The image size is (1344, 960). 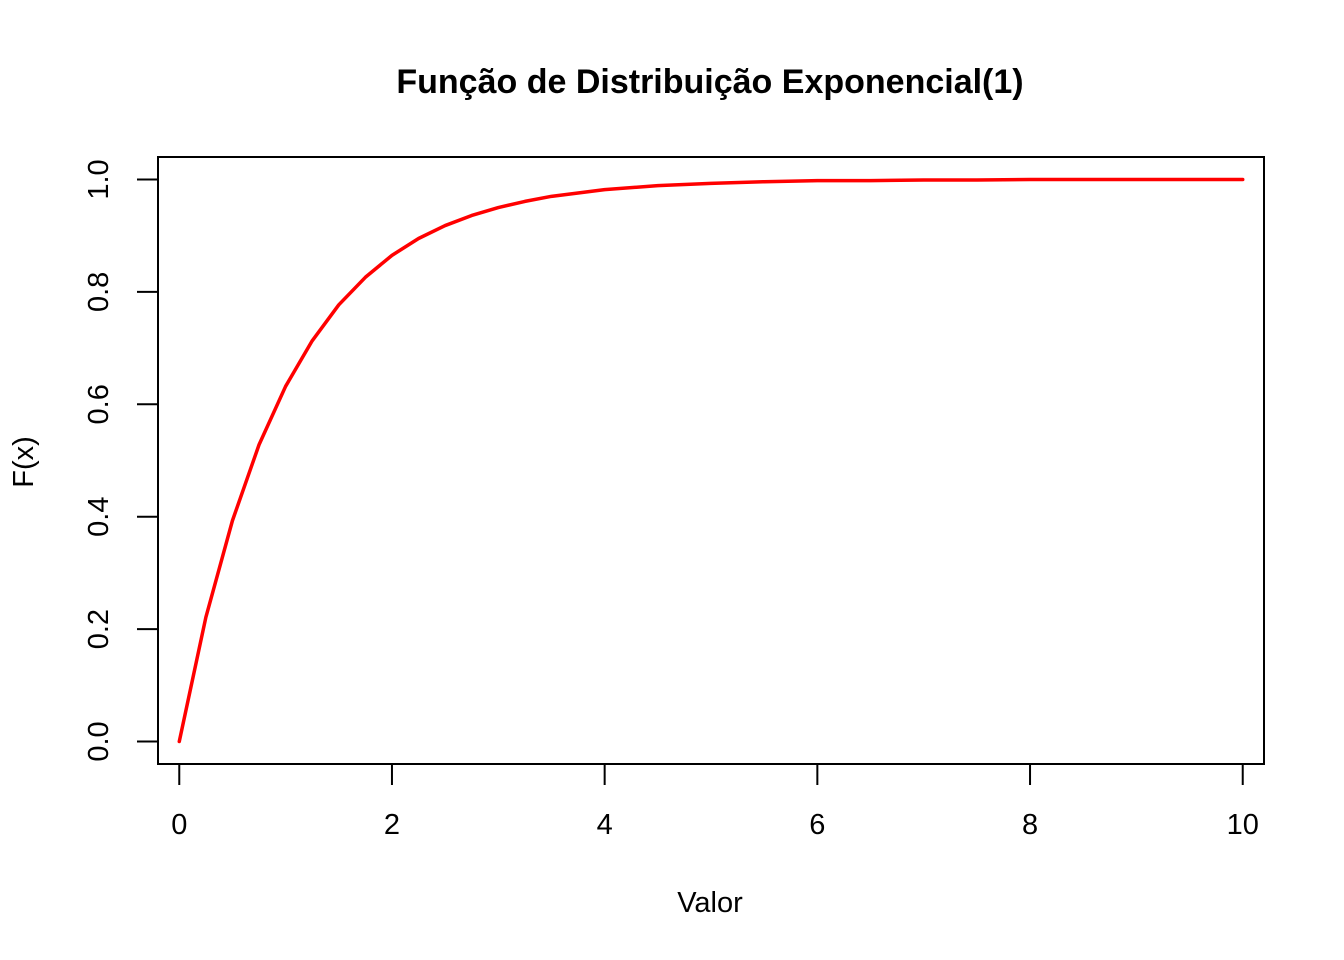 I want to click on y-tick-label: 1.0, so click(x=99, y=179).